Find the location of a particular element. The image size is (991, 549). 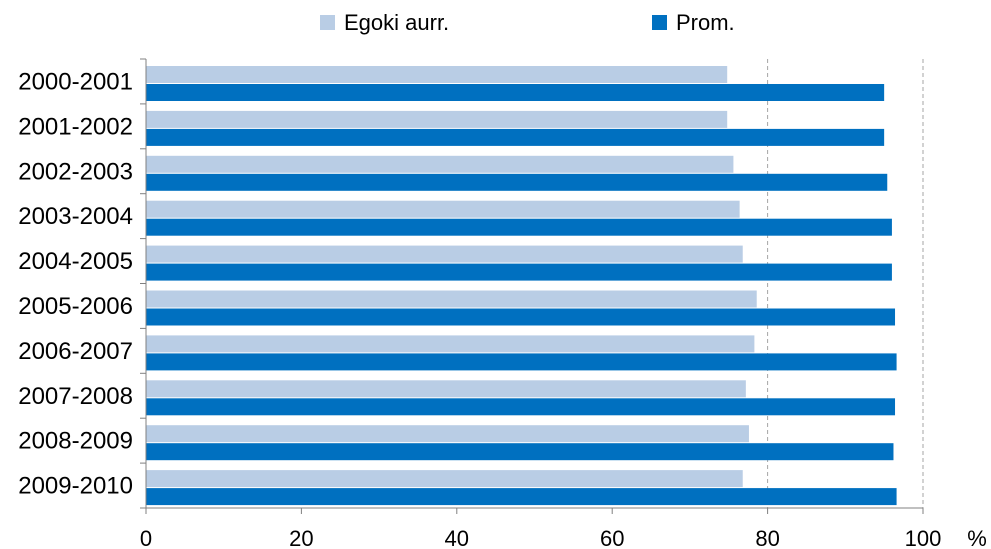

x-tick-label-2: 40 is located at coordinates (457, 537).